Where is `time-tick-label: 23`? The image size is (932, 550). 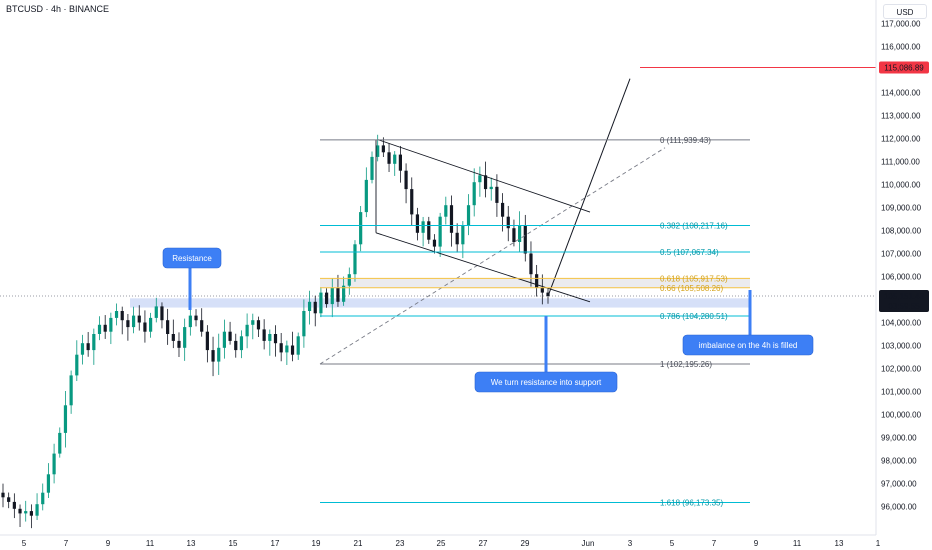 time-tick-label: 23 is located at coordinates (400, 543).